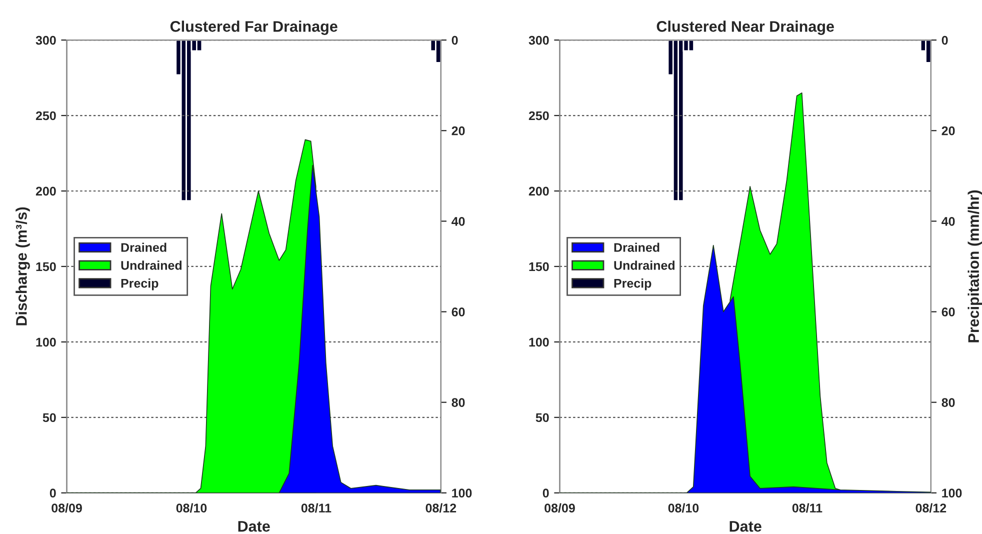 This screenshot has height=534, width=982. Describe the element at coordinates (23, 266) in the screenshot. I see `y-axis-title: Discharge (m³/s)` at that location.